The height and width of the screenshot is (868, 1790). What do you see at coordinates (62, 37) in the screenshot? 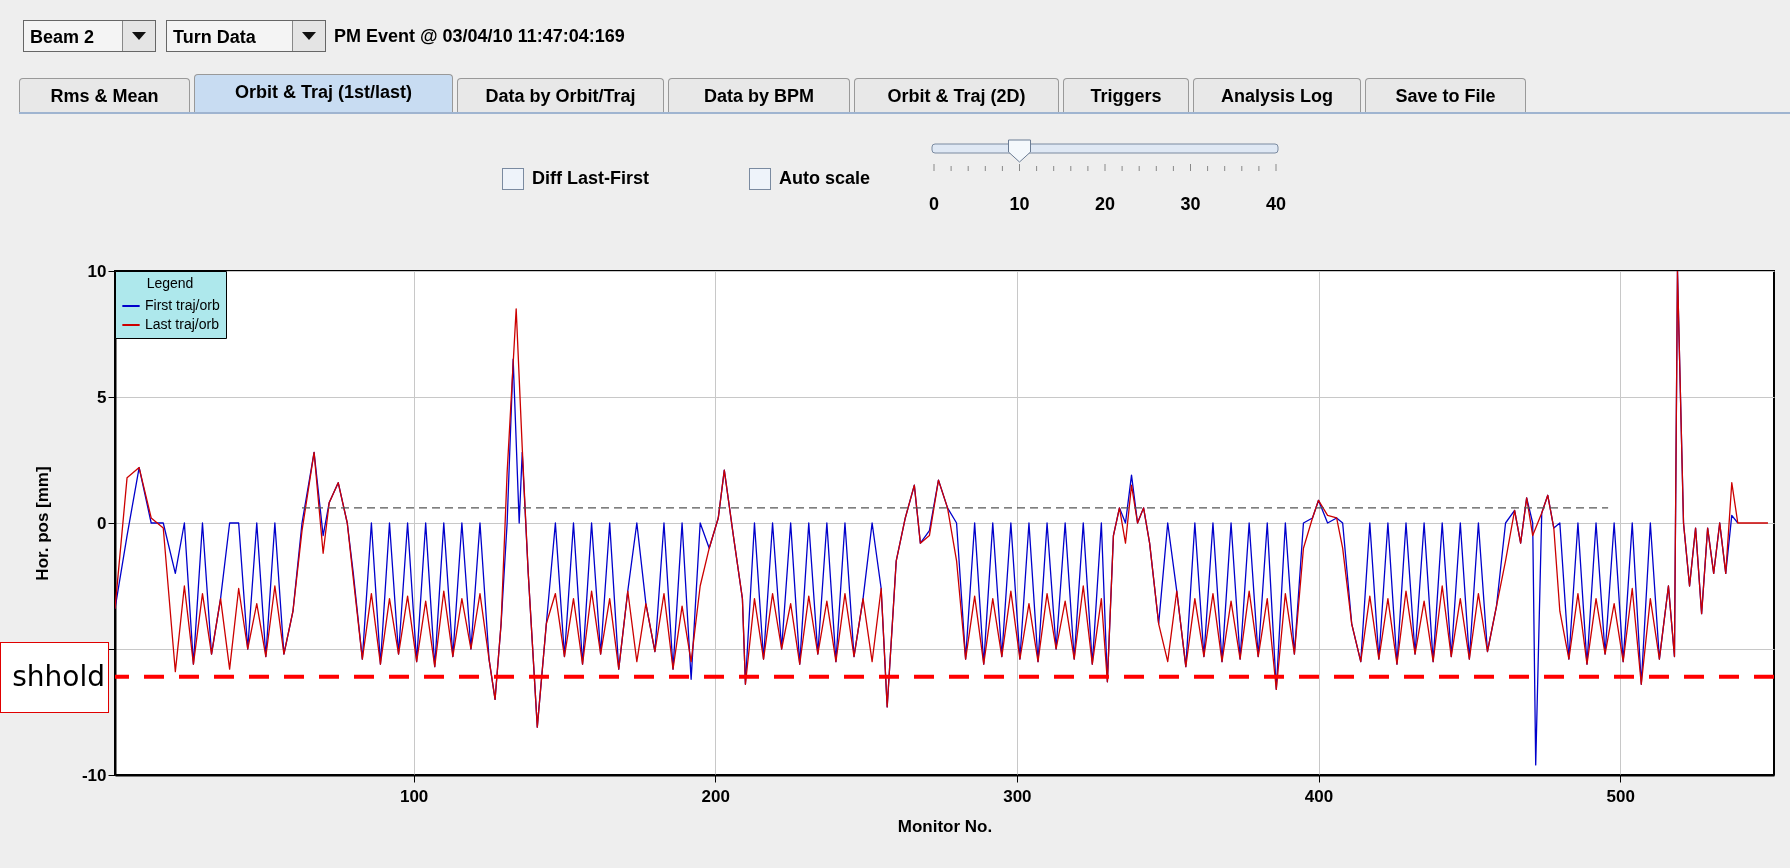
I see `text: Beam 2` at bounding box center [62, 37].